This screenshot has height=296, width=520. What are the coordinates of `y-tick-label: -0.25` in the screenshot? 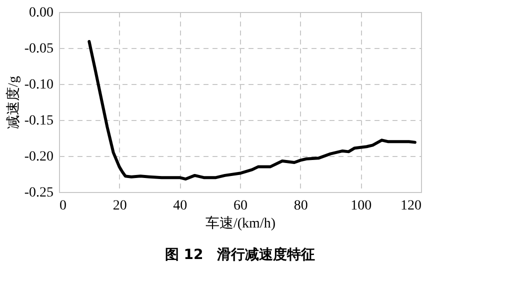 It's located at (39, 193).